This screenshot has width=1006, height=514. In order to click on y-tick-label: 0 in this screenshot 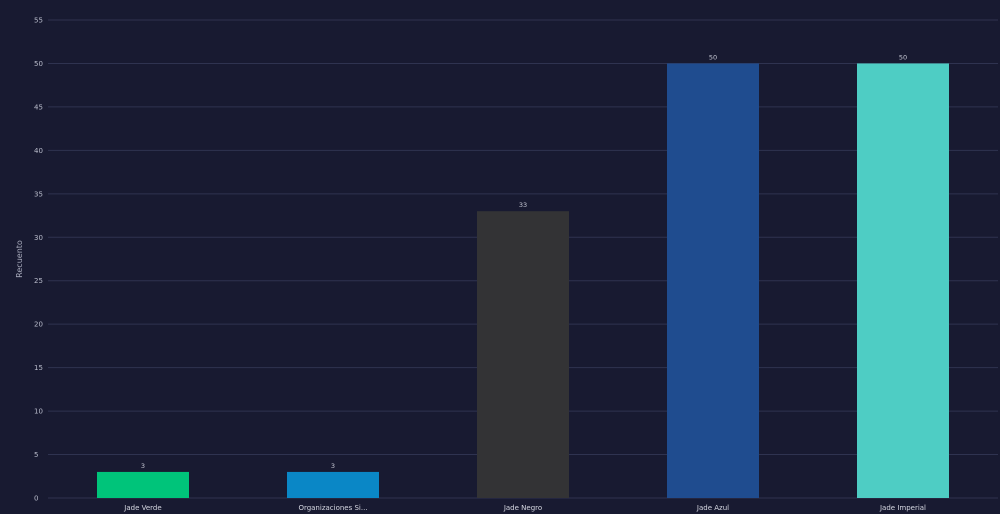, I will do `click(36, 499)`.